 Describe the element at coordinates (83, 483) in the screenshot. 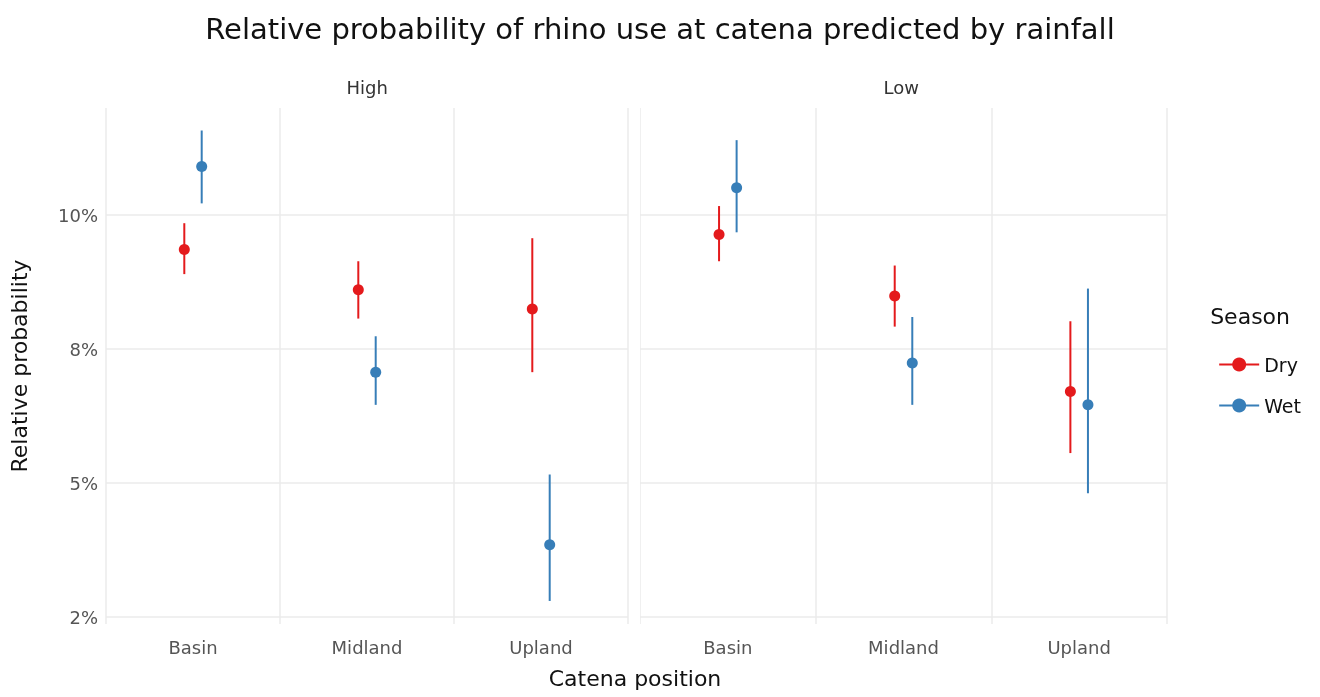

I see `y-tick-label: 5%` at that location.